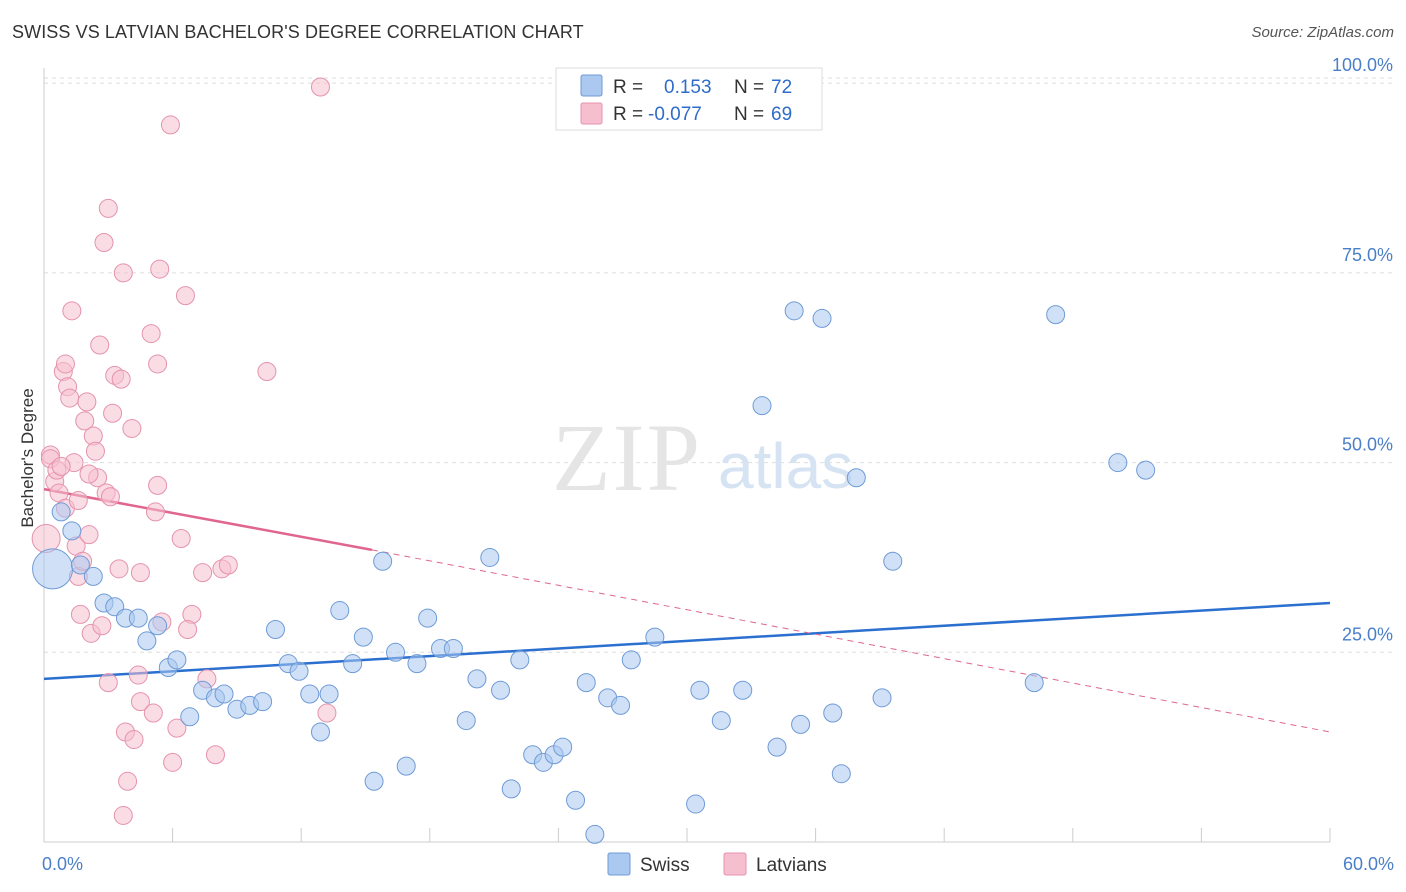 The height and width of the screenshot is (892, 1406). I want to click on latvians-trend-line-extension, so click(851, 641).